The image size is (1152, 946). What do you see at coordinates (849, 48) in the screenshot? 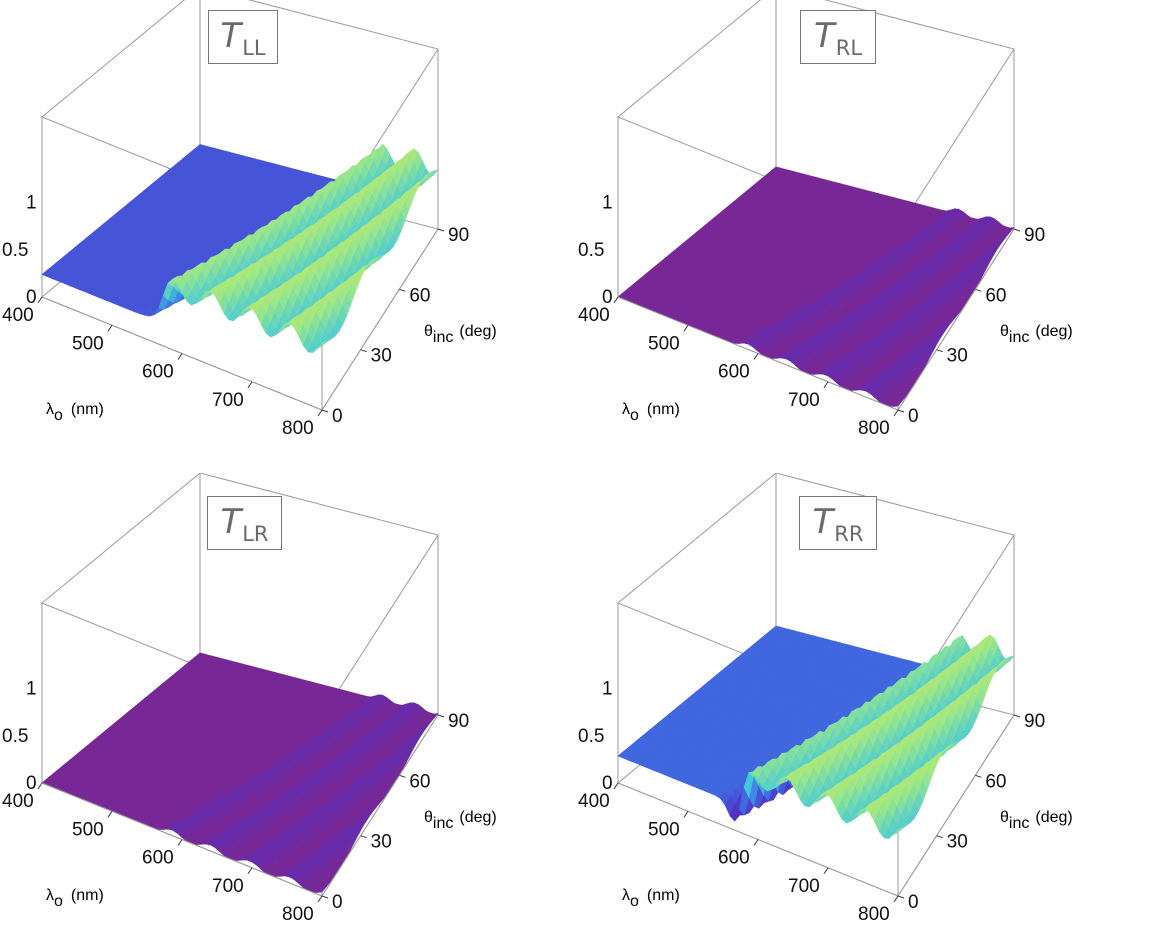
I see `title-sub-t-rl: RL` at bounding box center [849, 48].